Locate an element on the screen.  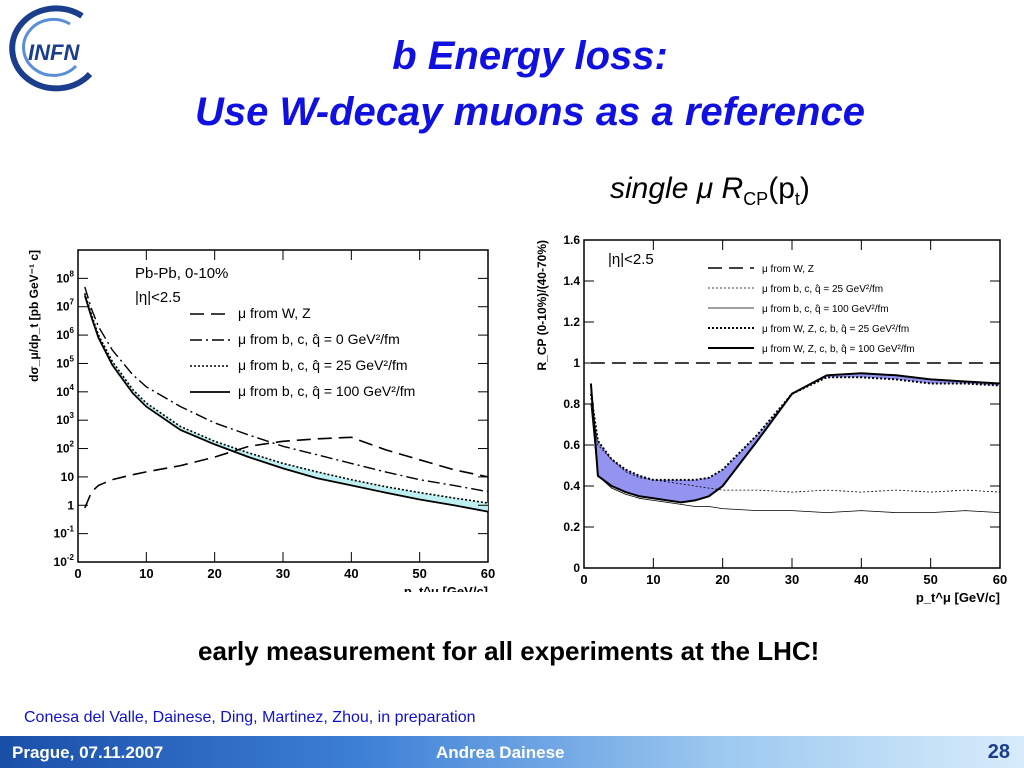
y-tick-label: 10⁻¹ is located at coordinates (64, 533).